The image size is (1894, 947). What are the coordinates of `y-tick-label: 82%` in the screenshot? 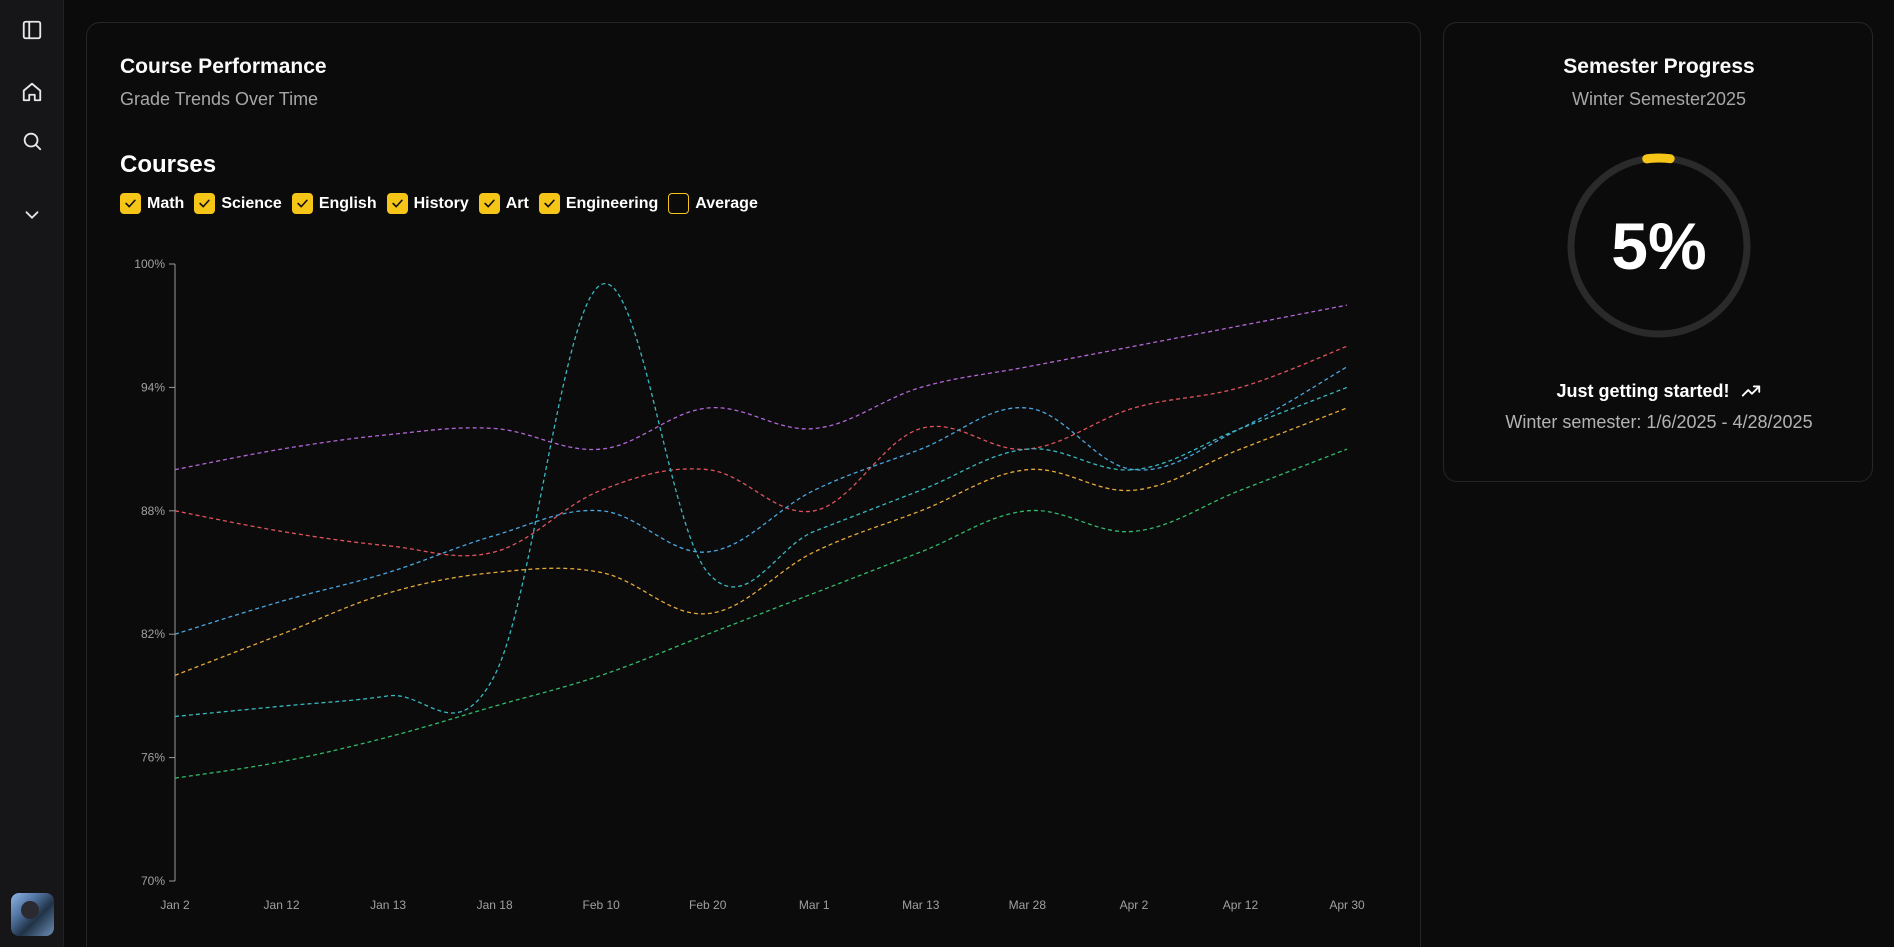 It's located at (153, 634).